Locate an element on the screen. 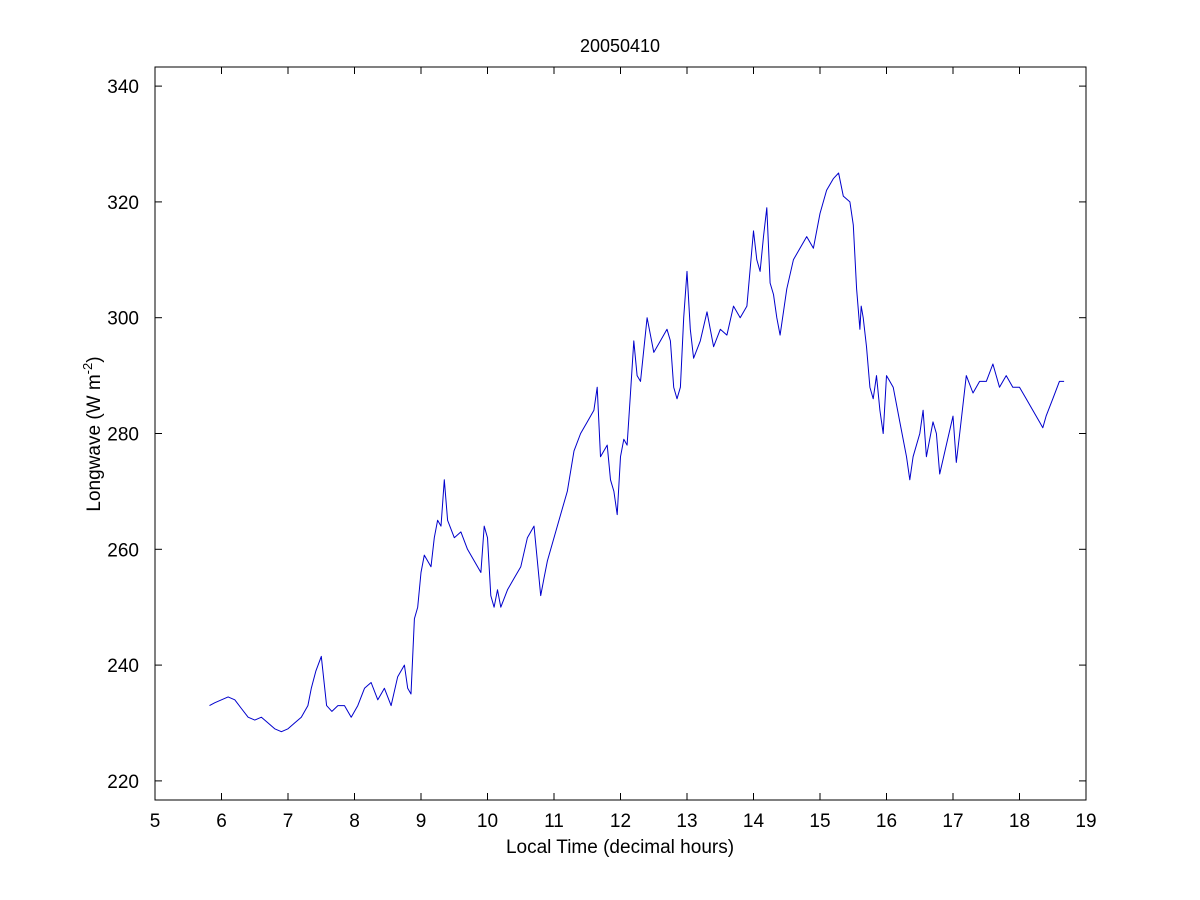  x-tick-label: 8 is located at coordinates (354, 821).